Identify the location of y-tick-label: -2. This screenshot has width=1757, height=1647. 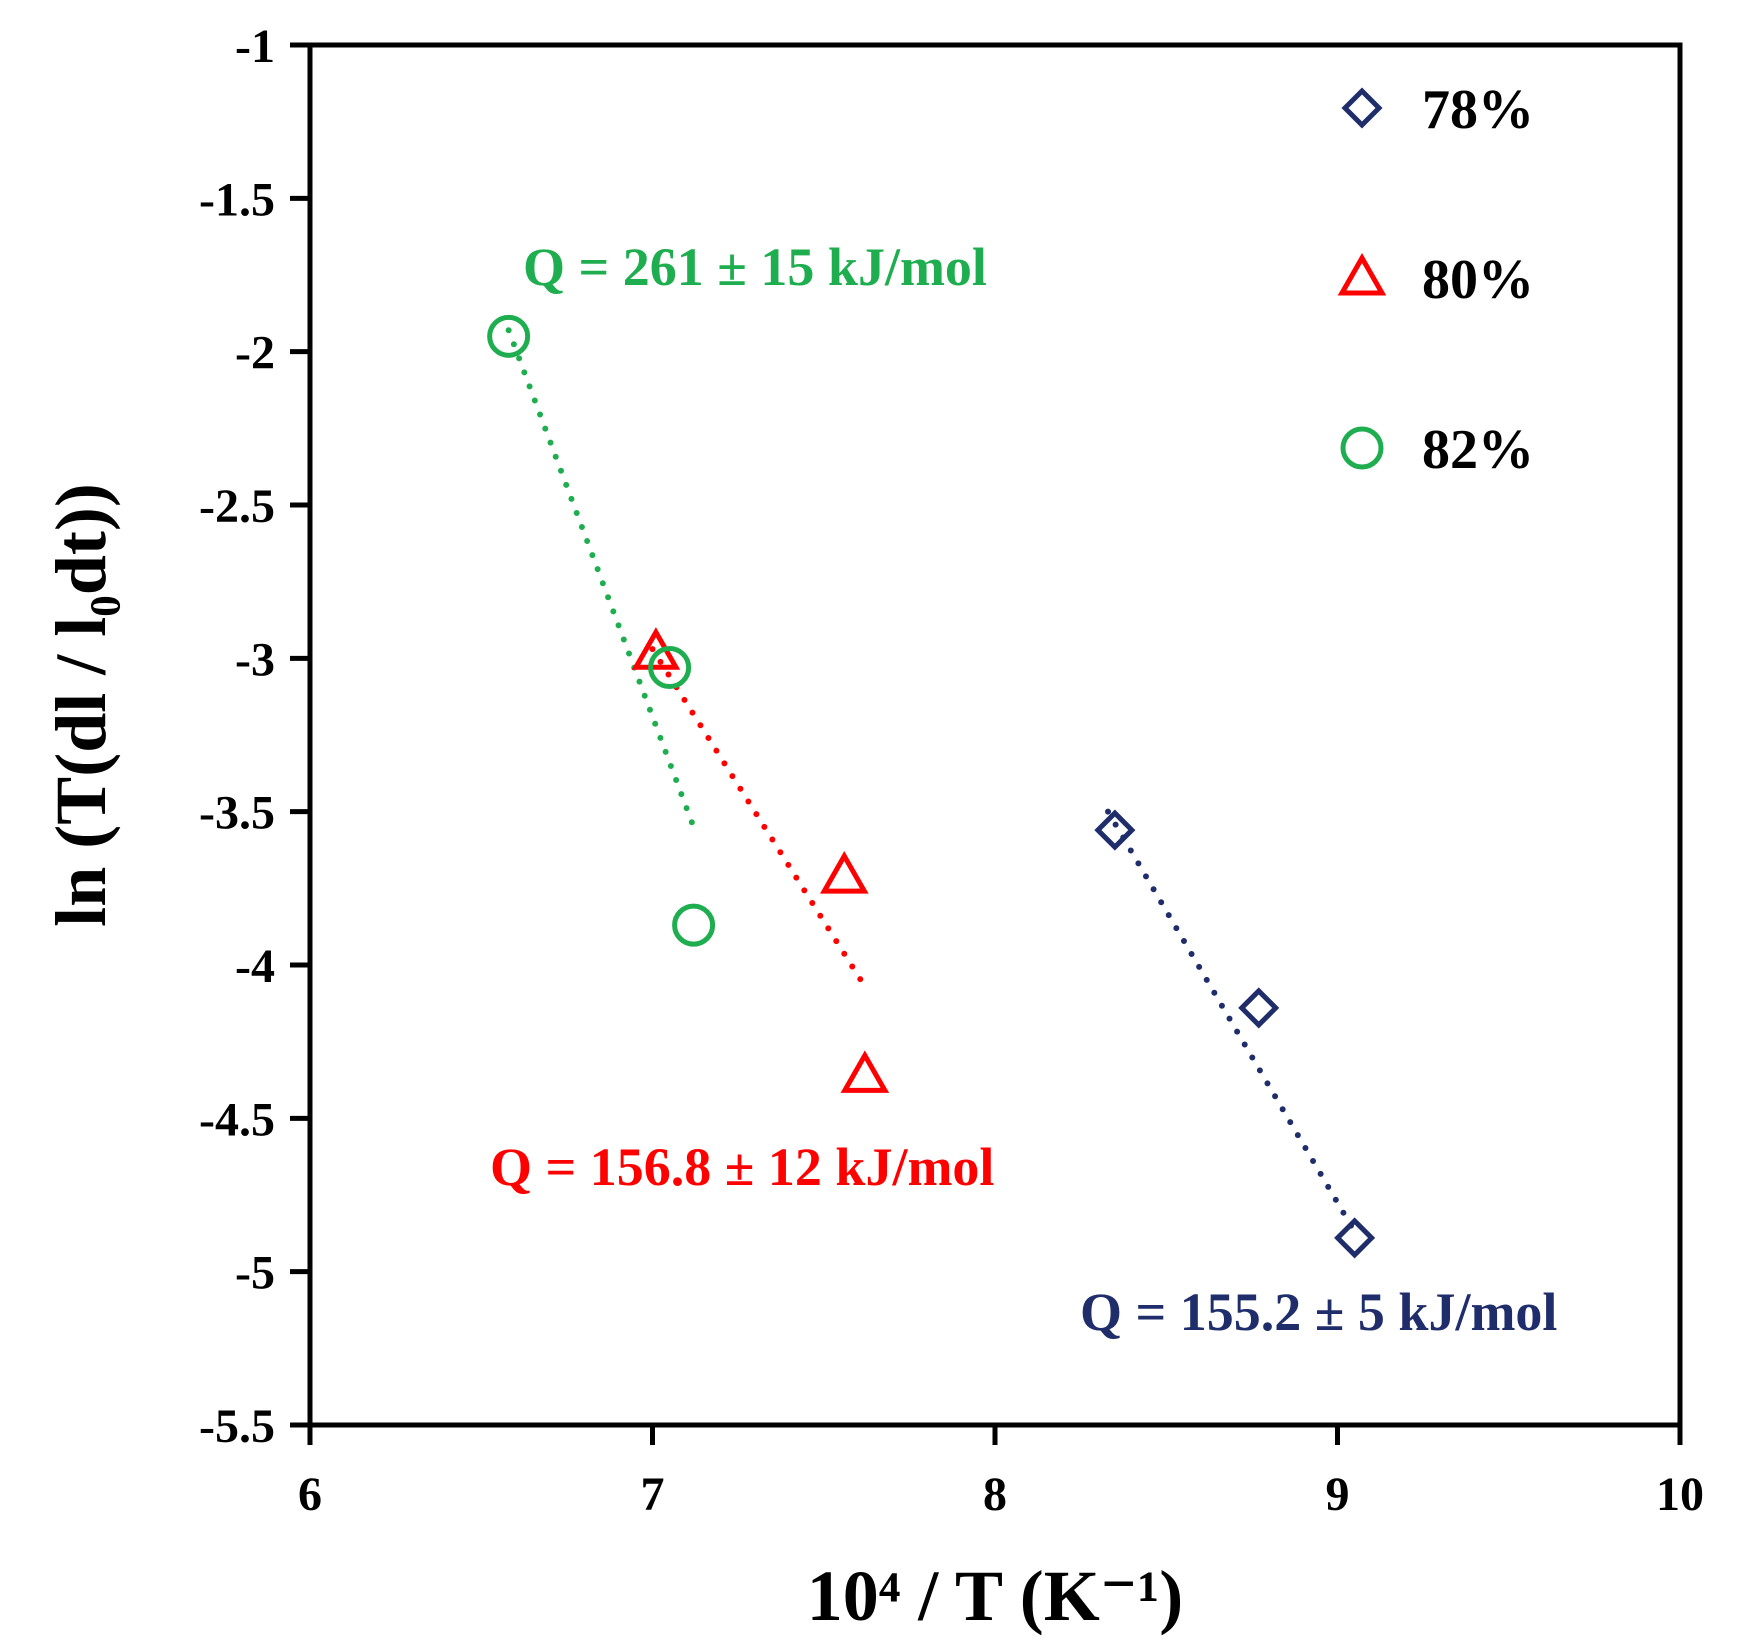
(255, 353).